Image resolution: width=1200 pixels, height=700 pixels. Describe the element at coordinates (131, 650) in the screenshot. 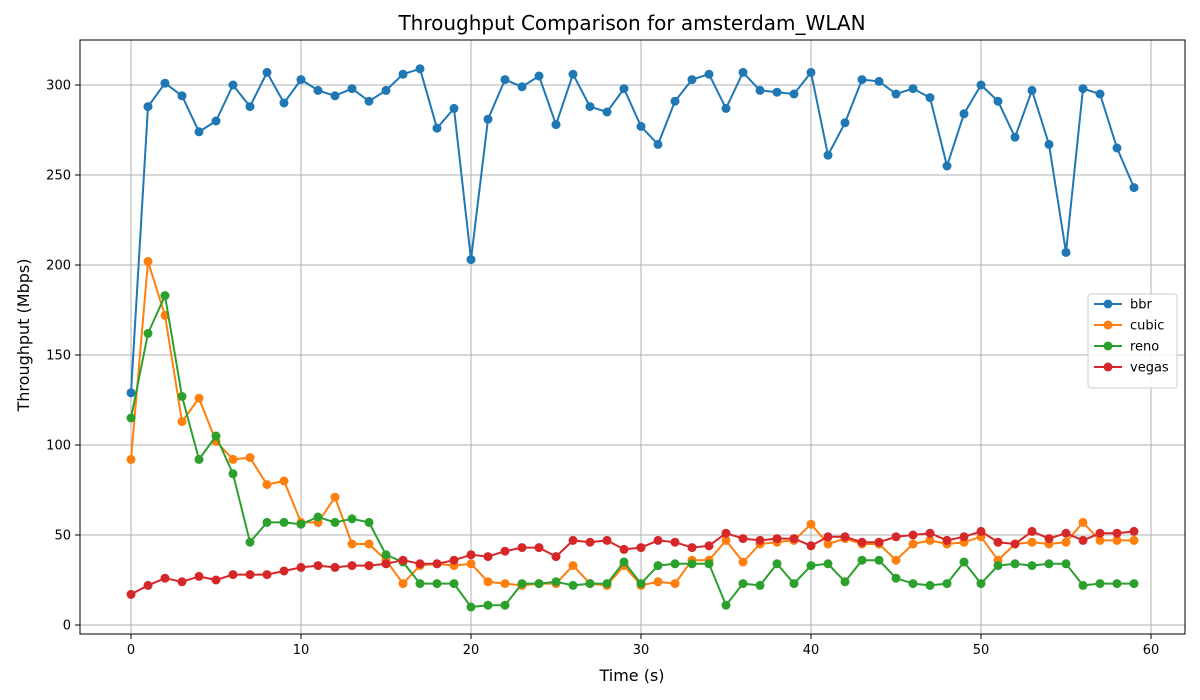

I see `x-tick-label: 0` at that location.